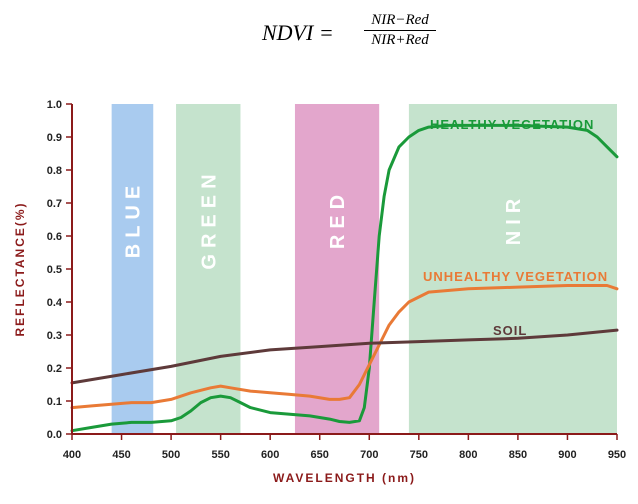  Describe the element at coordinates (337, 269) in the screenshot. I see `band-red` at that location.